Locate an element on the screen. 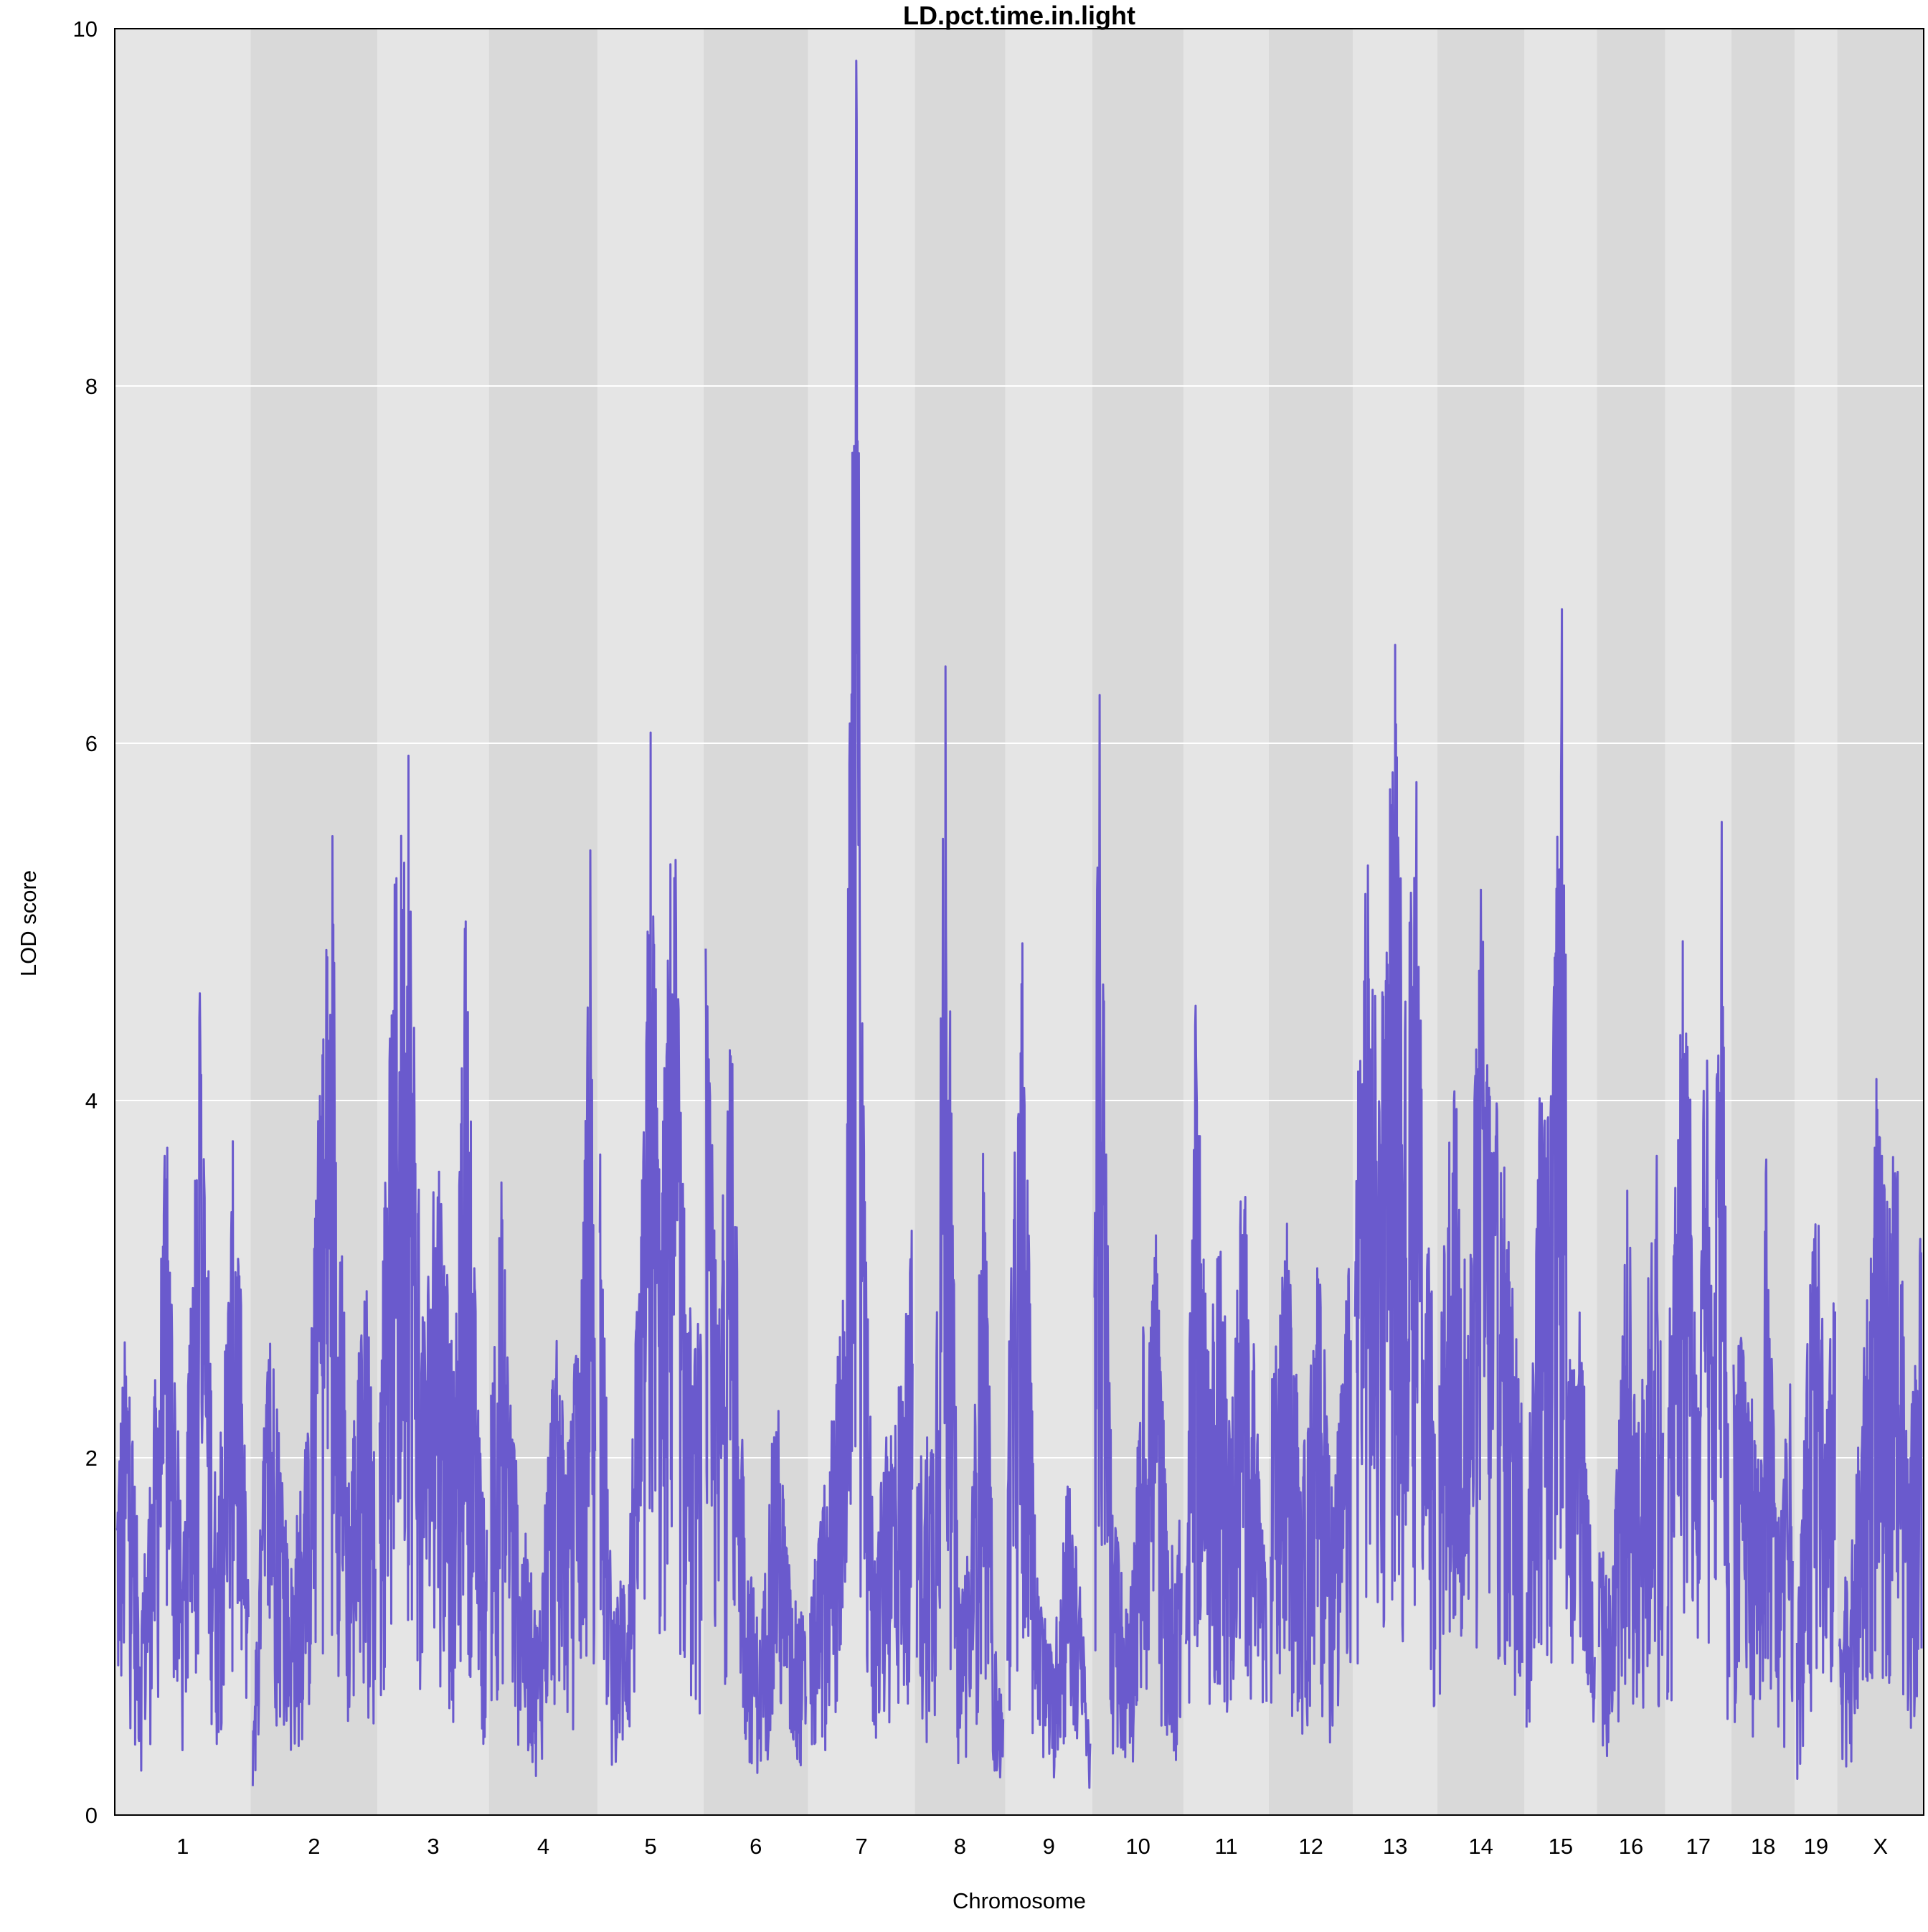 The width and height of the screenshot is (1928, 1932). x-axis: 1 2 3 4 5 6 7 8 9 10 11 12 13 14 15 16 17 18 19 X is located at coordinates (1032, 1847).